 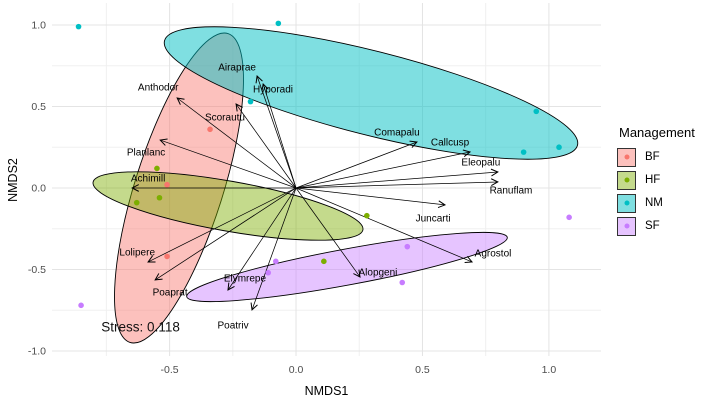 I want to click on group-ellipse-SF, so click(x=347, y=267).